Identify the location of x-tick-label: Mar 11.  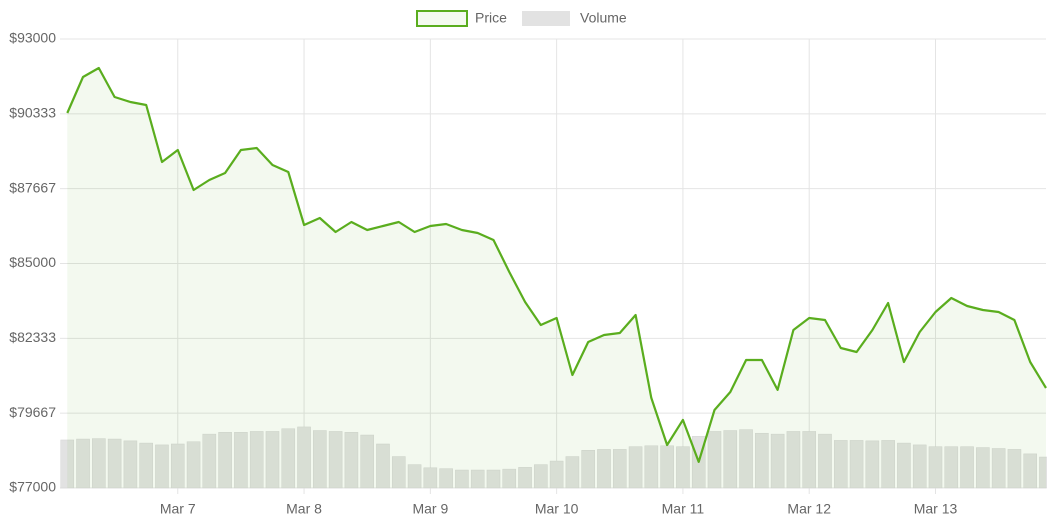
(683, 509).